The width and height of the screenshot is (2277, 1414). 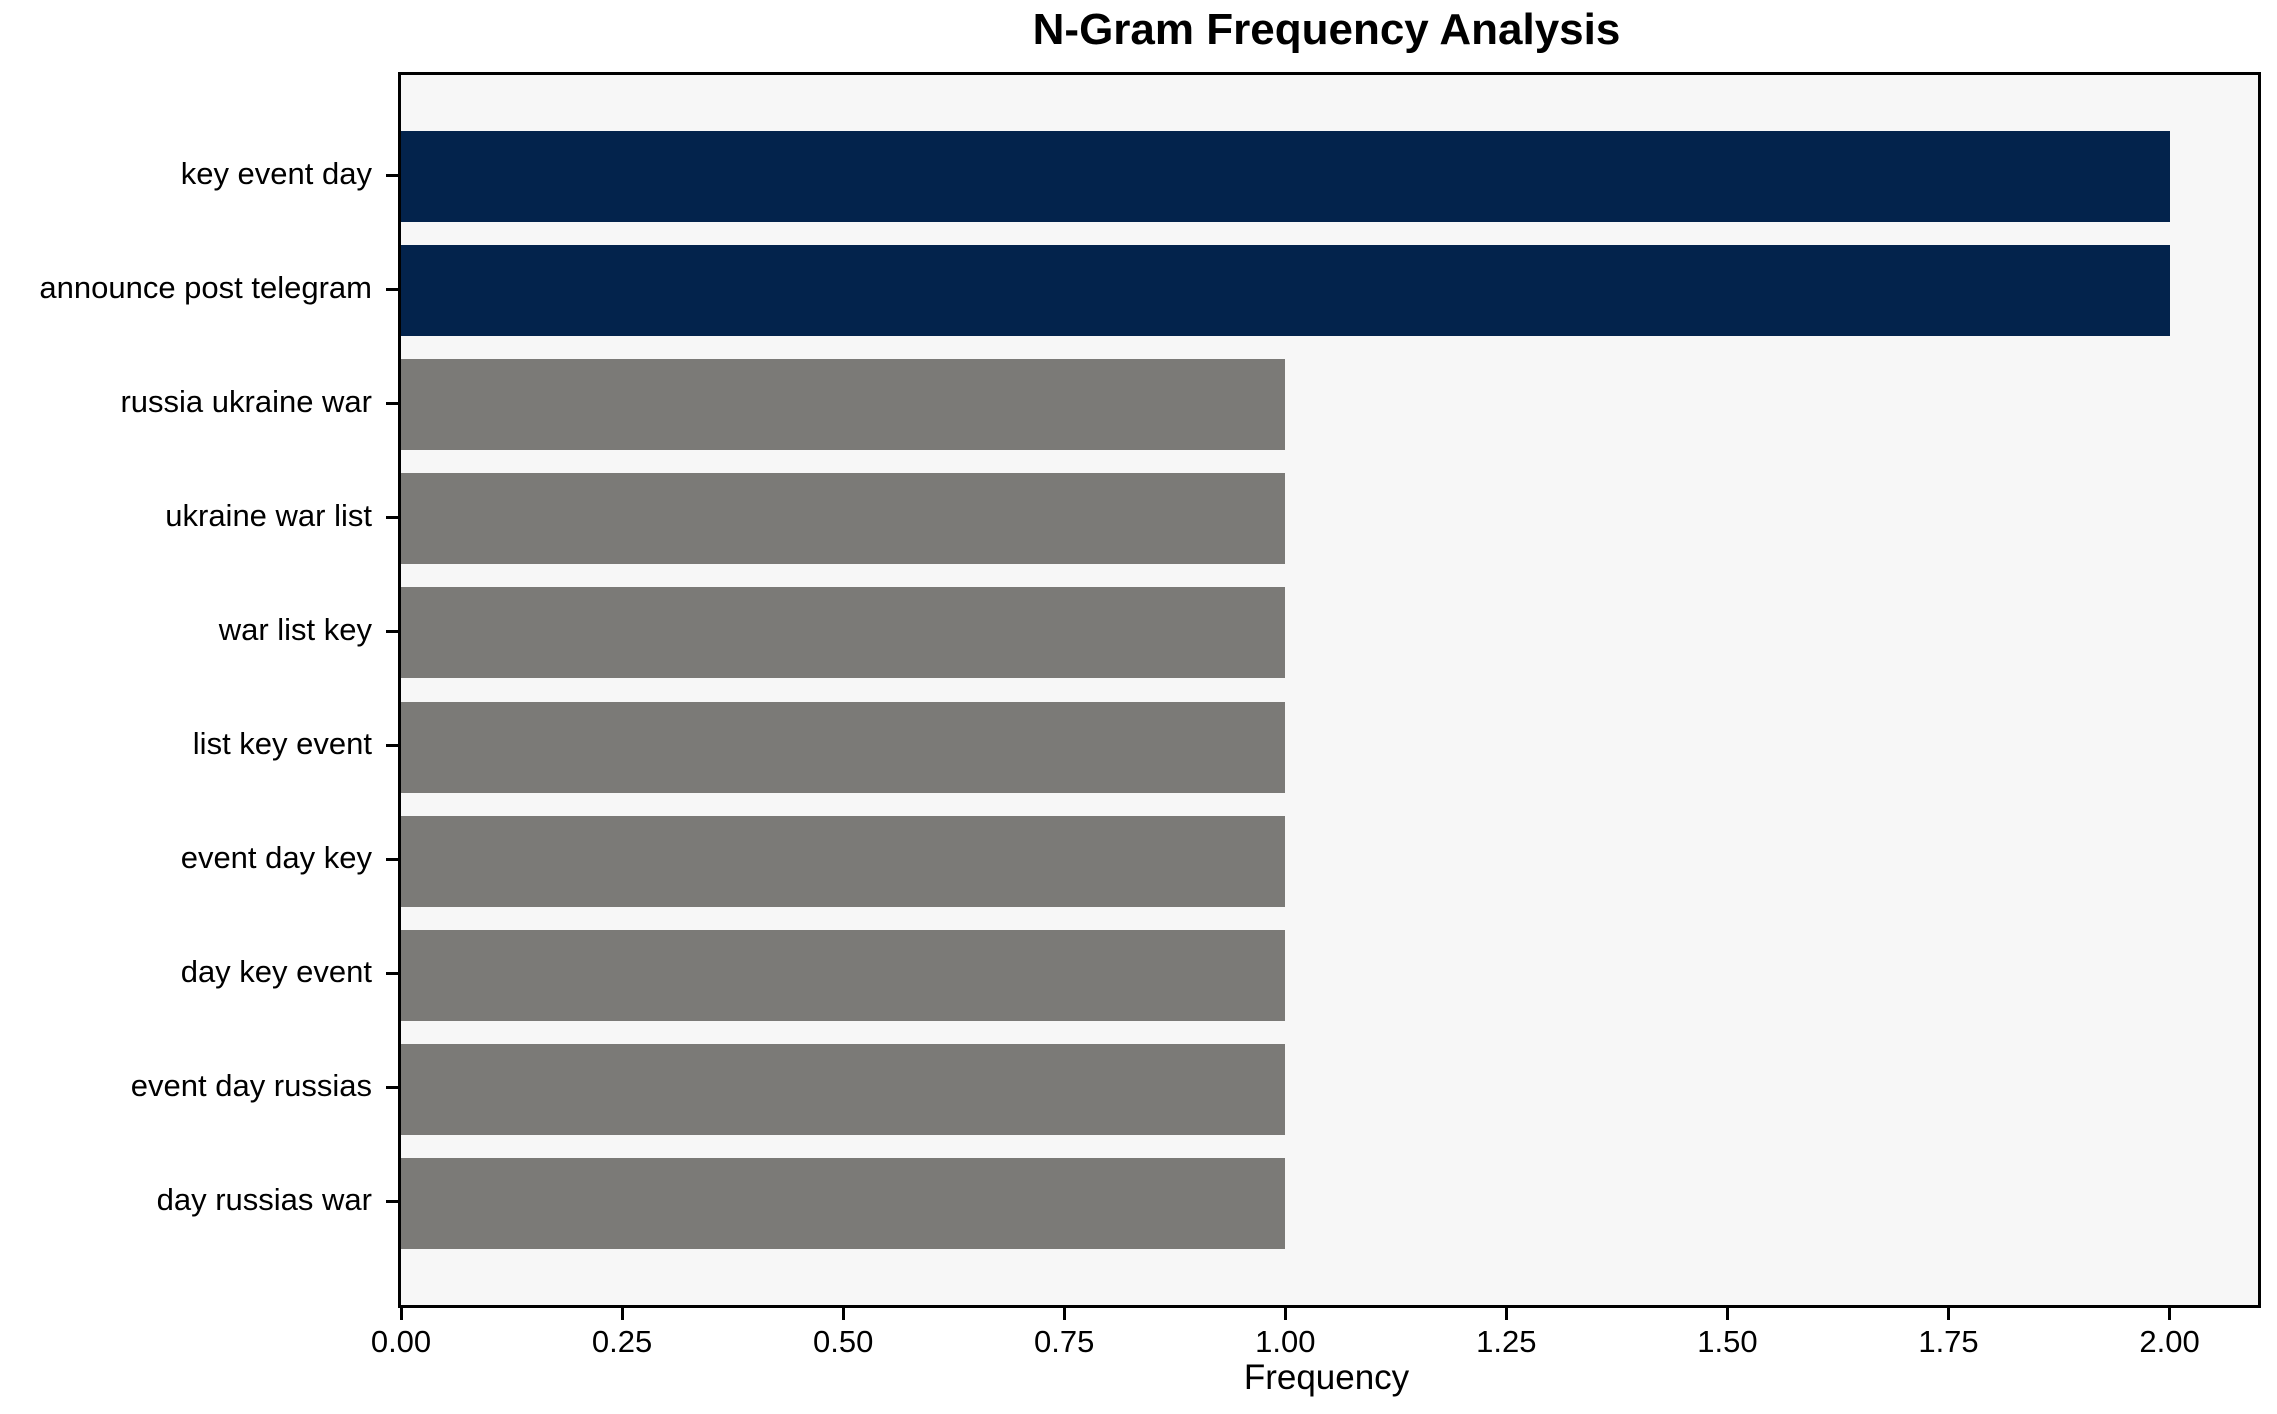 What do you see at coordinates (246, 401) in the screenshot?
I see `y-tick-label: russia ukraine war` at bounding box center [246, 401].